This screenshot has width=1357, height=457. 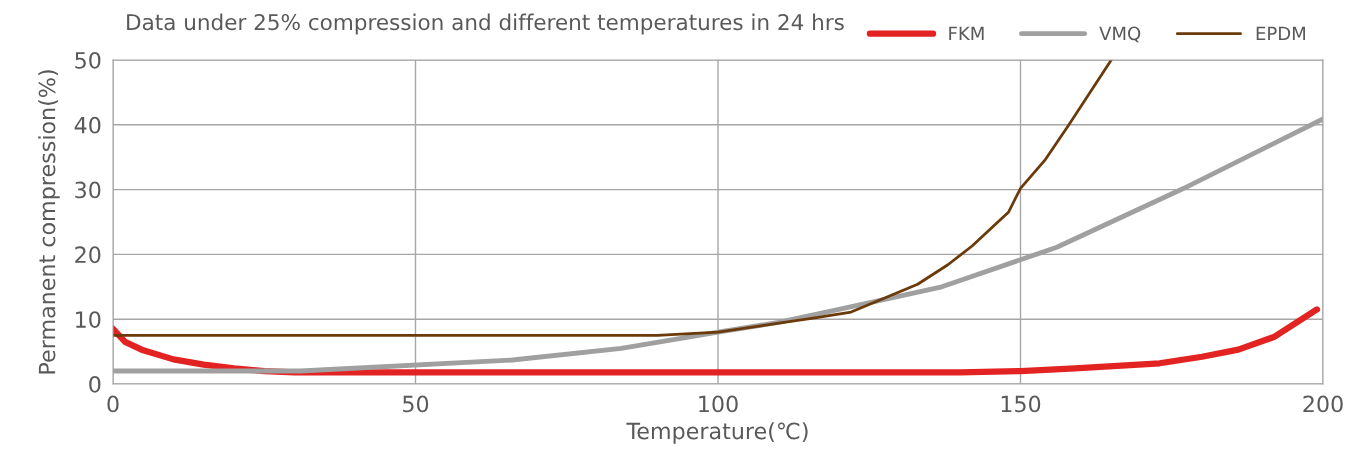 What do you see at coordinates (113, 404) in the screenshot?
I see `x-tick-label: 0` at bounding box center [113, 404].